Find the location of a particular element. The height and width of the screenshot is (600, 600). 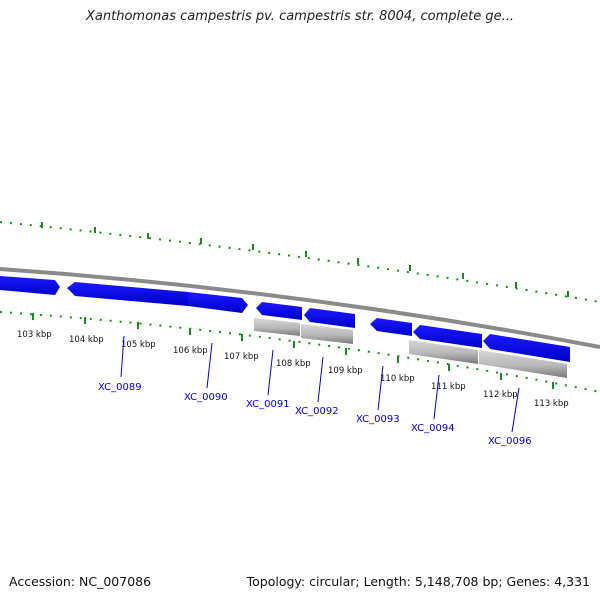

gene-label-xc-0090: XC_0090 is located at coordinates (206, 397).